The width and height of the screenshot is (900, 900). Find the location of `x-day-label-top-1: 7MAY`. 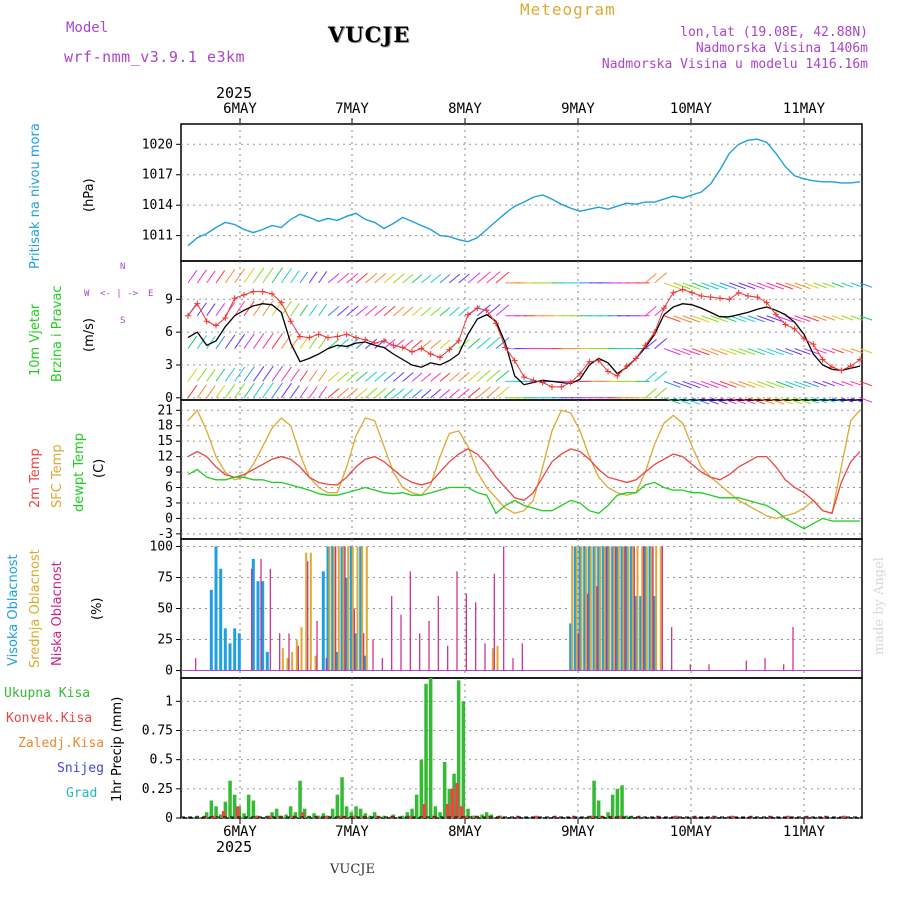

x-day-label-top-1: 7MAY is located at coordinates (352, 109).